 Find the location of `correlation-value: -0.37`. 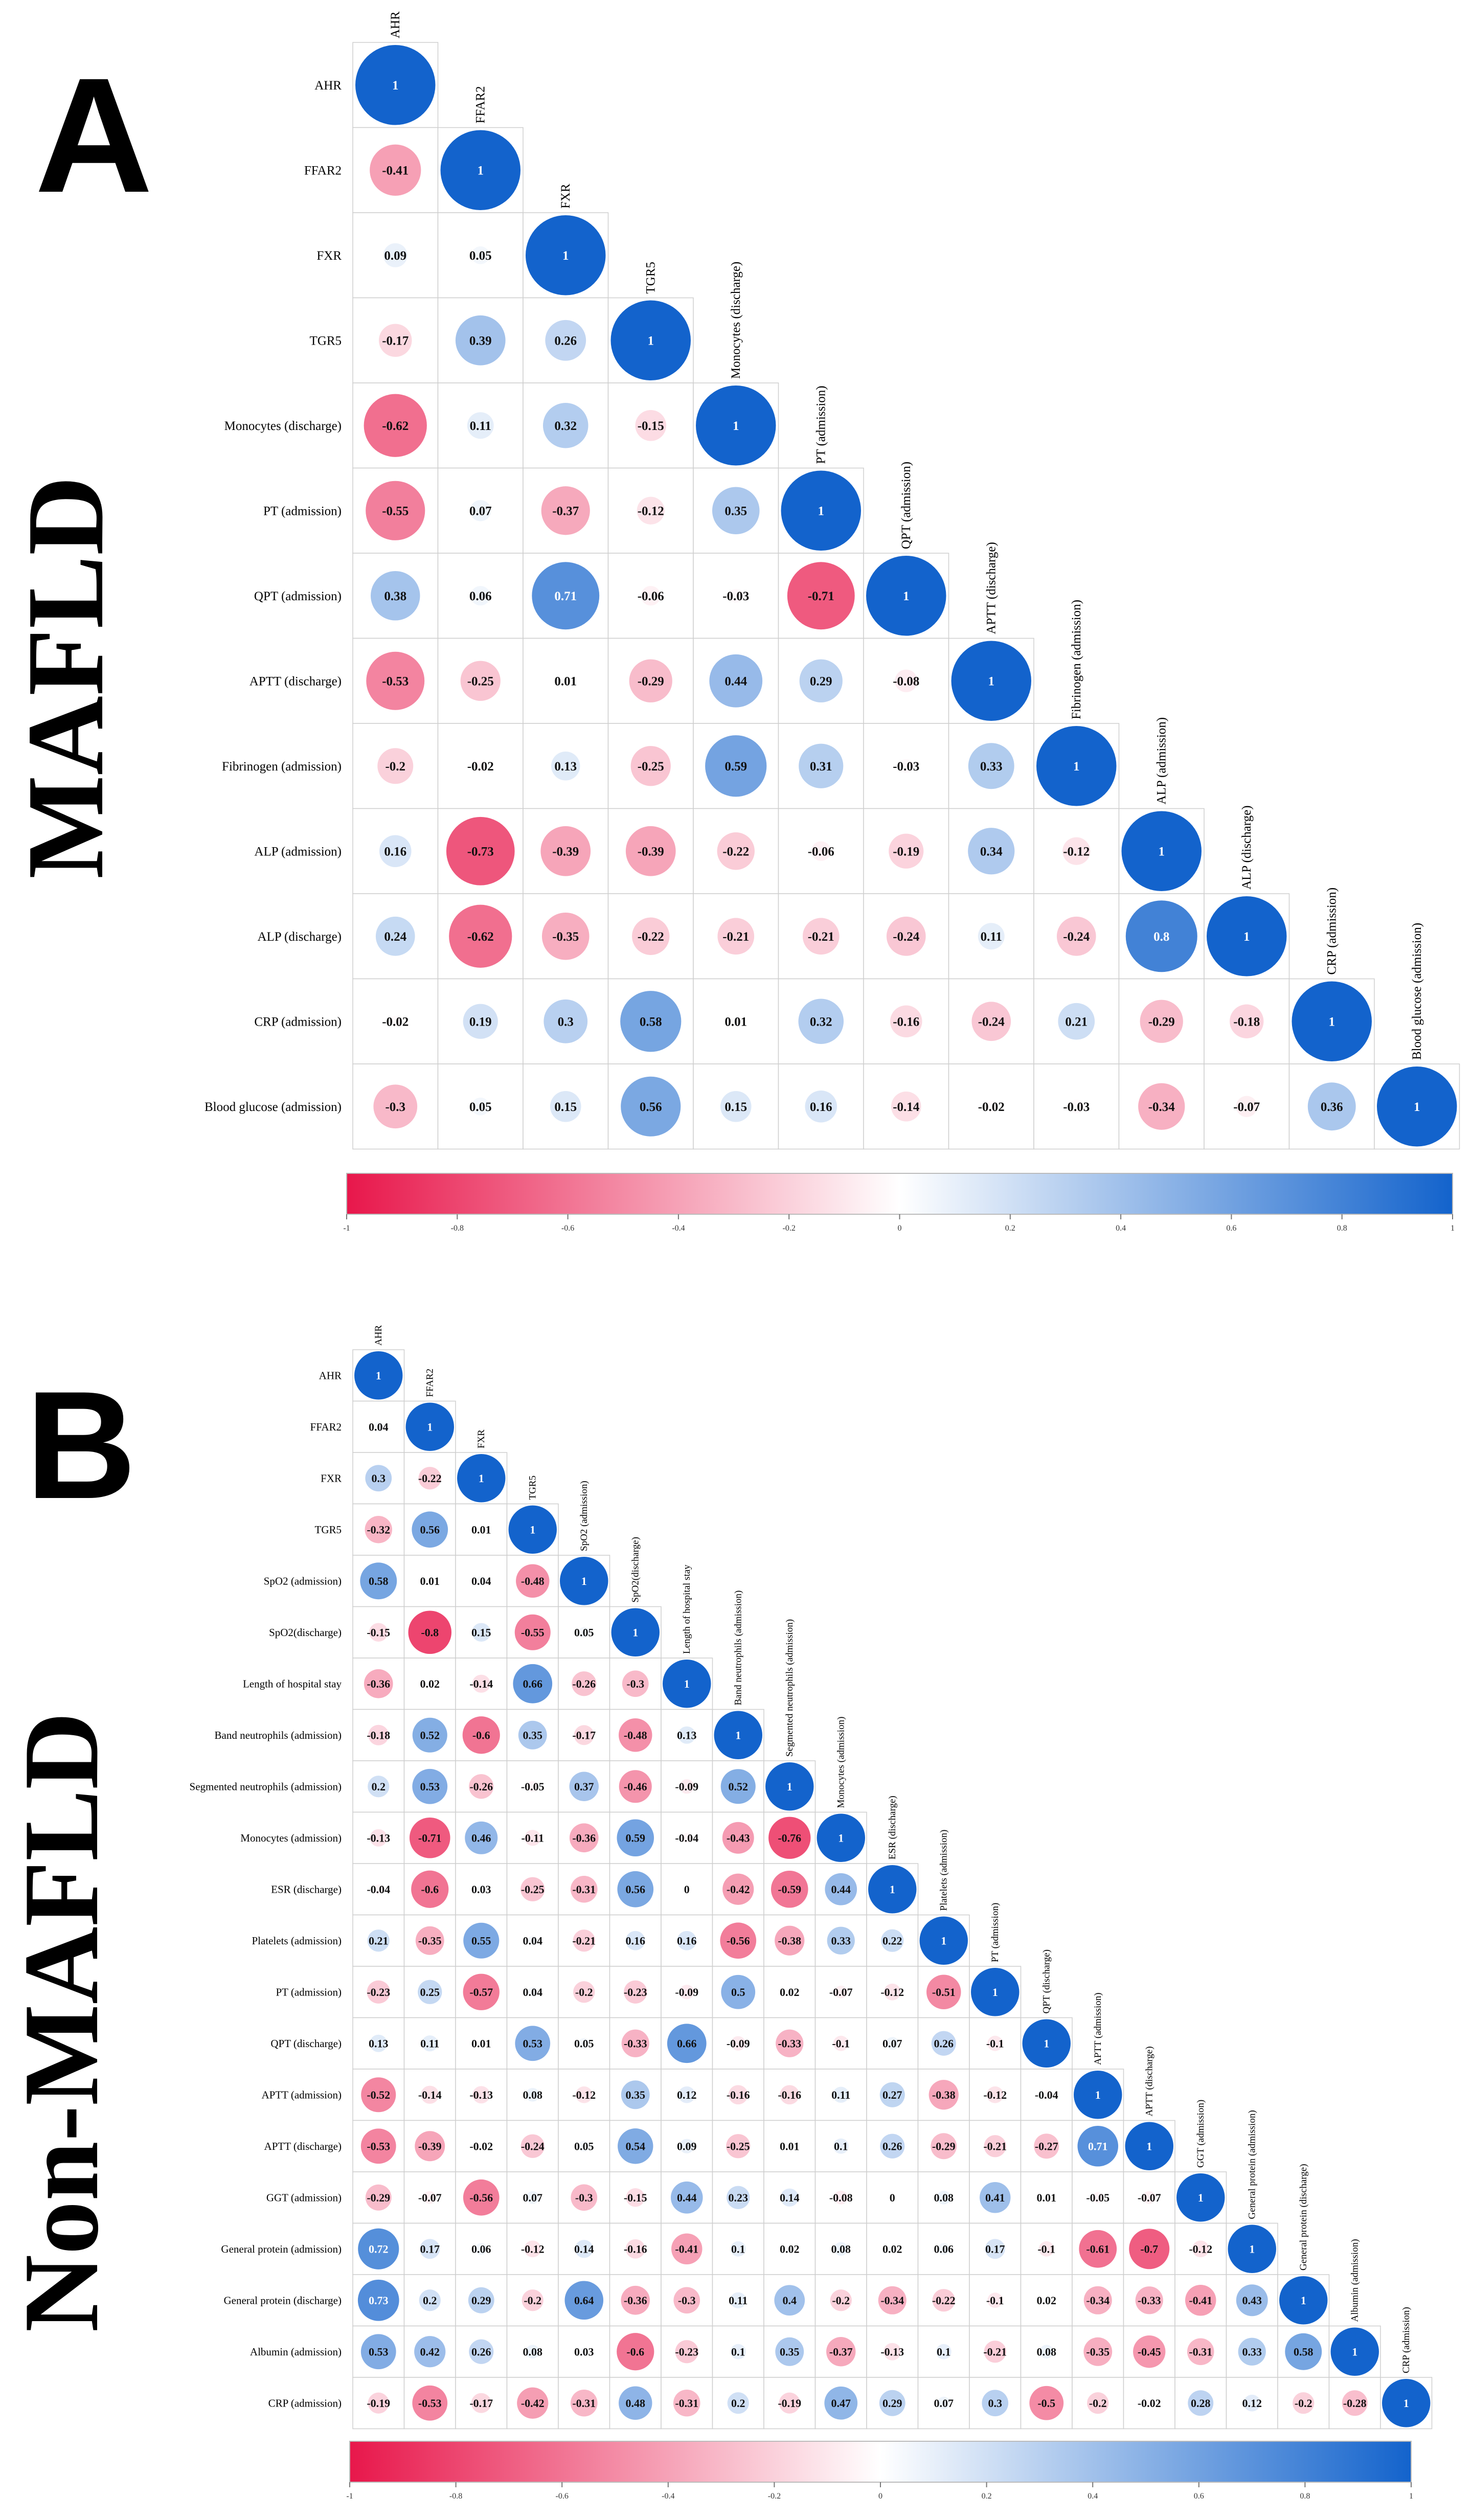

correlation-value: -0.37 is located at coordinates (841, 2351).